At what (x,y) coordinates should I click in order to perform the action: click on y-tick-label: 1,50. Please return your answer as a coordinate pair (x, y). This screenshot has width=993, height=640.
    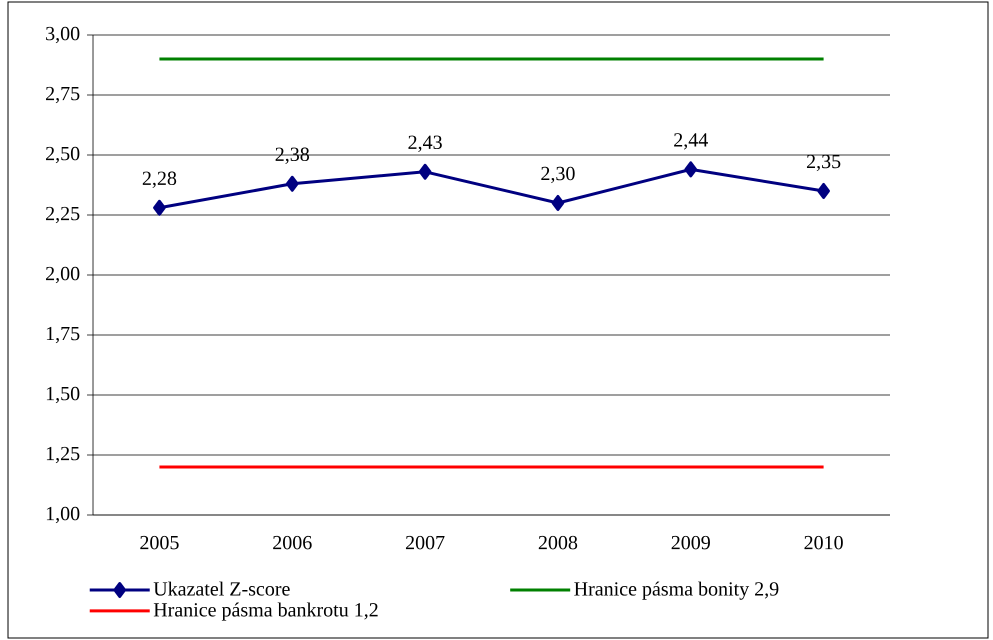
    Looking at the image, I should click on (63, 395).